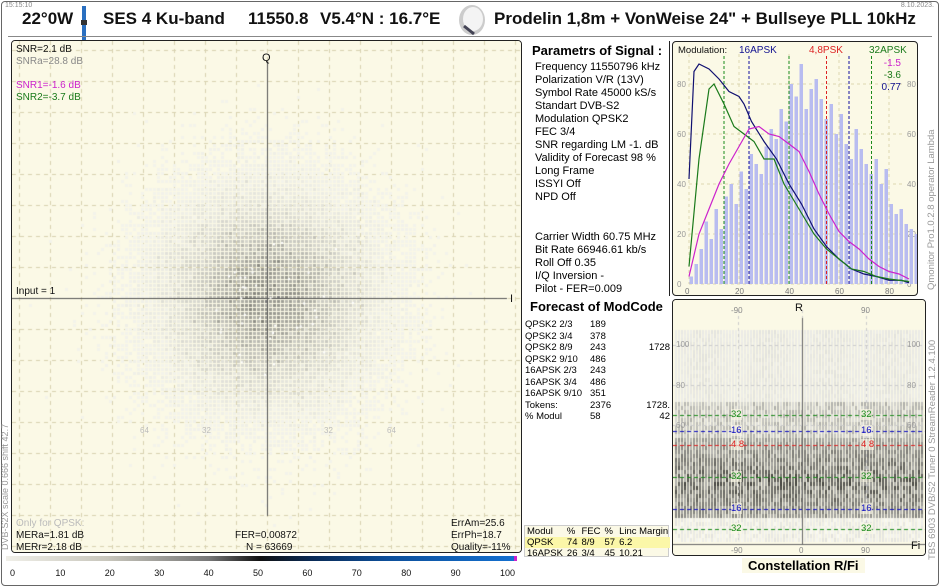 This screenshot has height=587, width=940. Describe the element at coordinates (543, 417) in the screenshot. I see `forecast-cell: % Modul` at that location.